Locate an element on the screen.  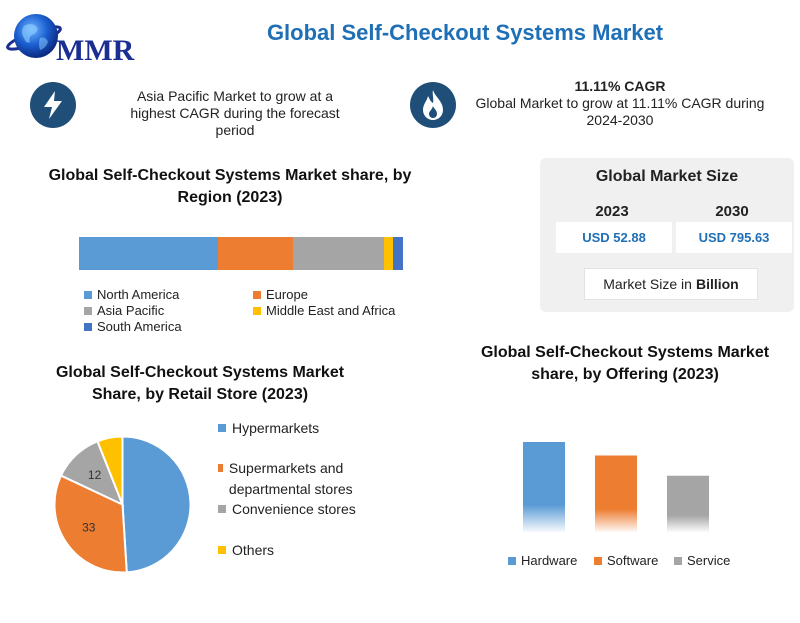
pie-data-label: 12 is located at coordinates (95, 475).